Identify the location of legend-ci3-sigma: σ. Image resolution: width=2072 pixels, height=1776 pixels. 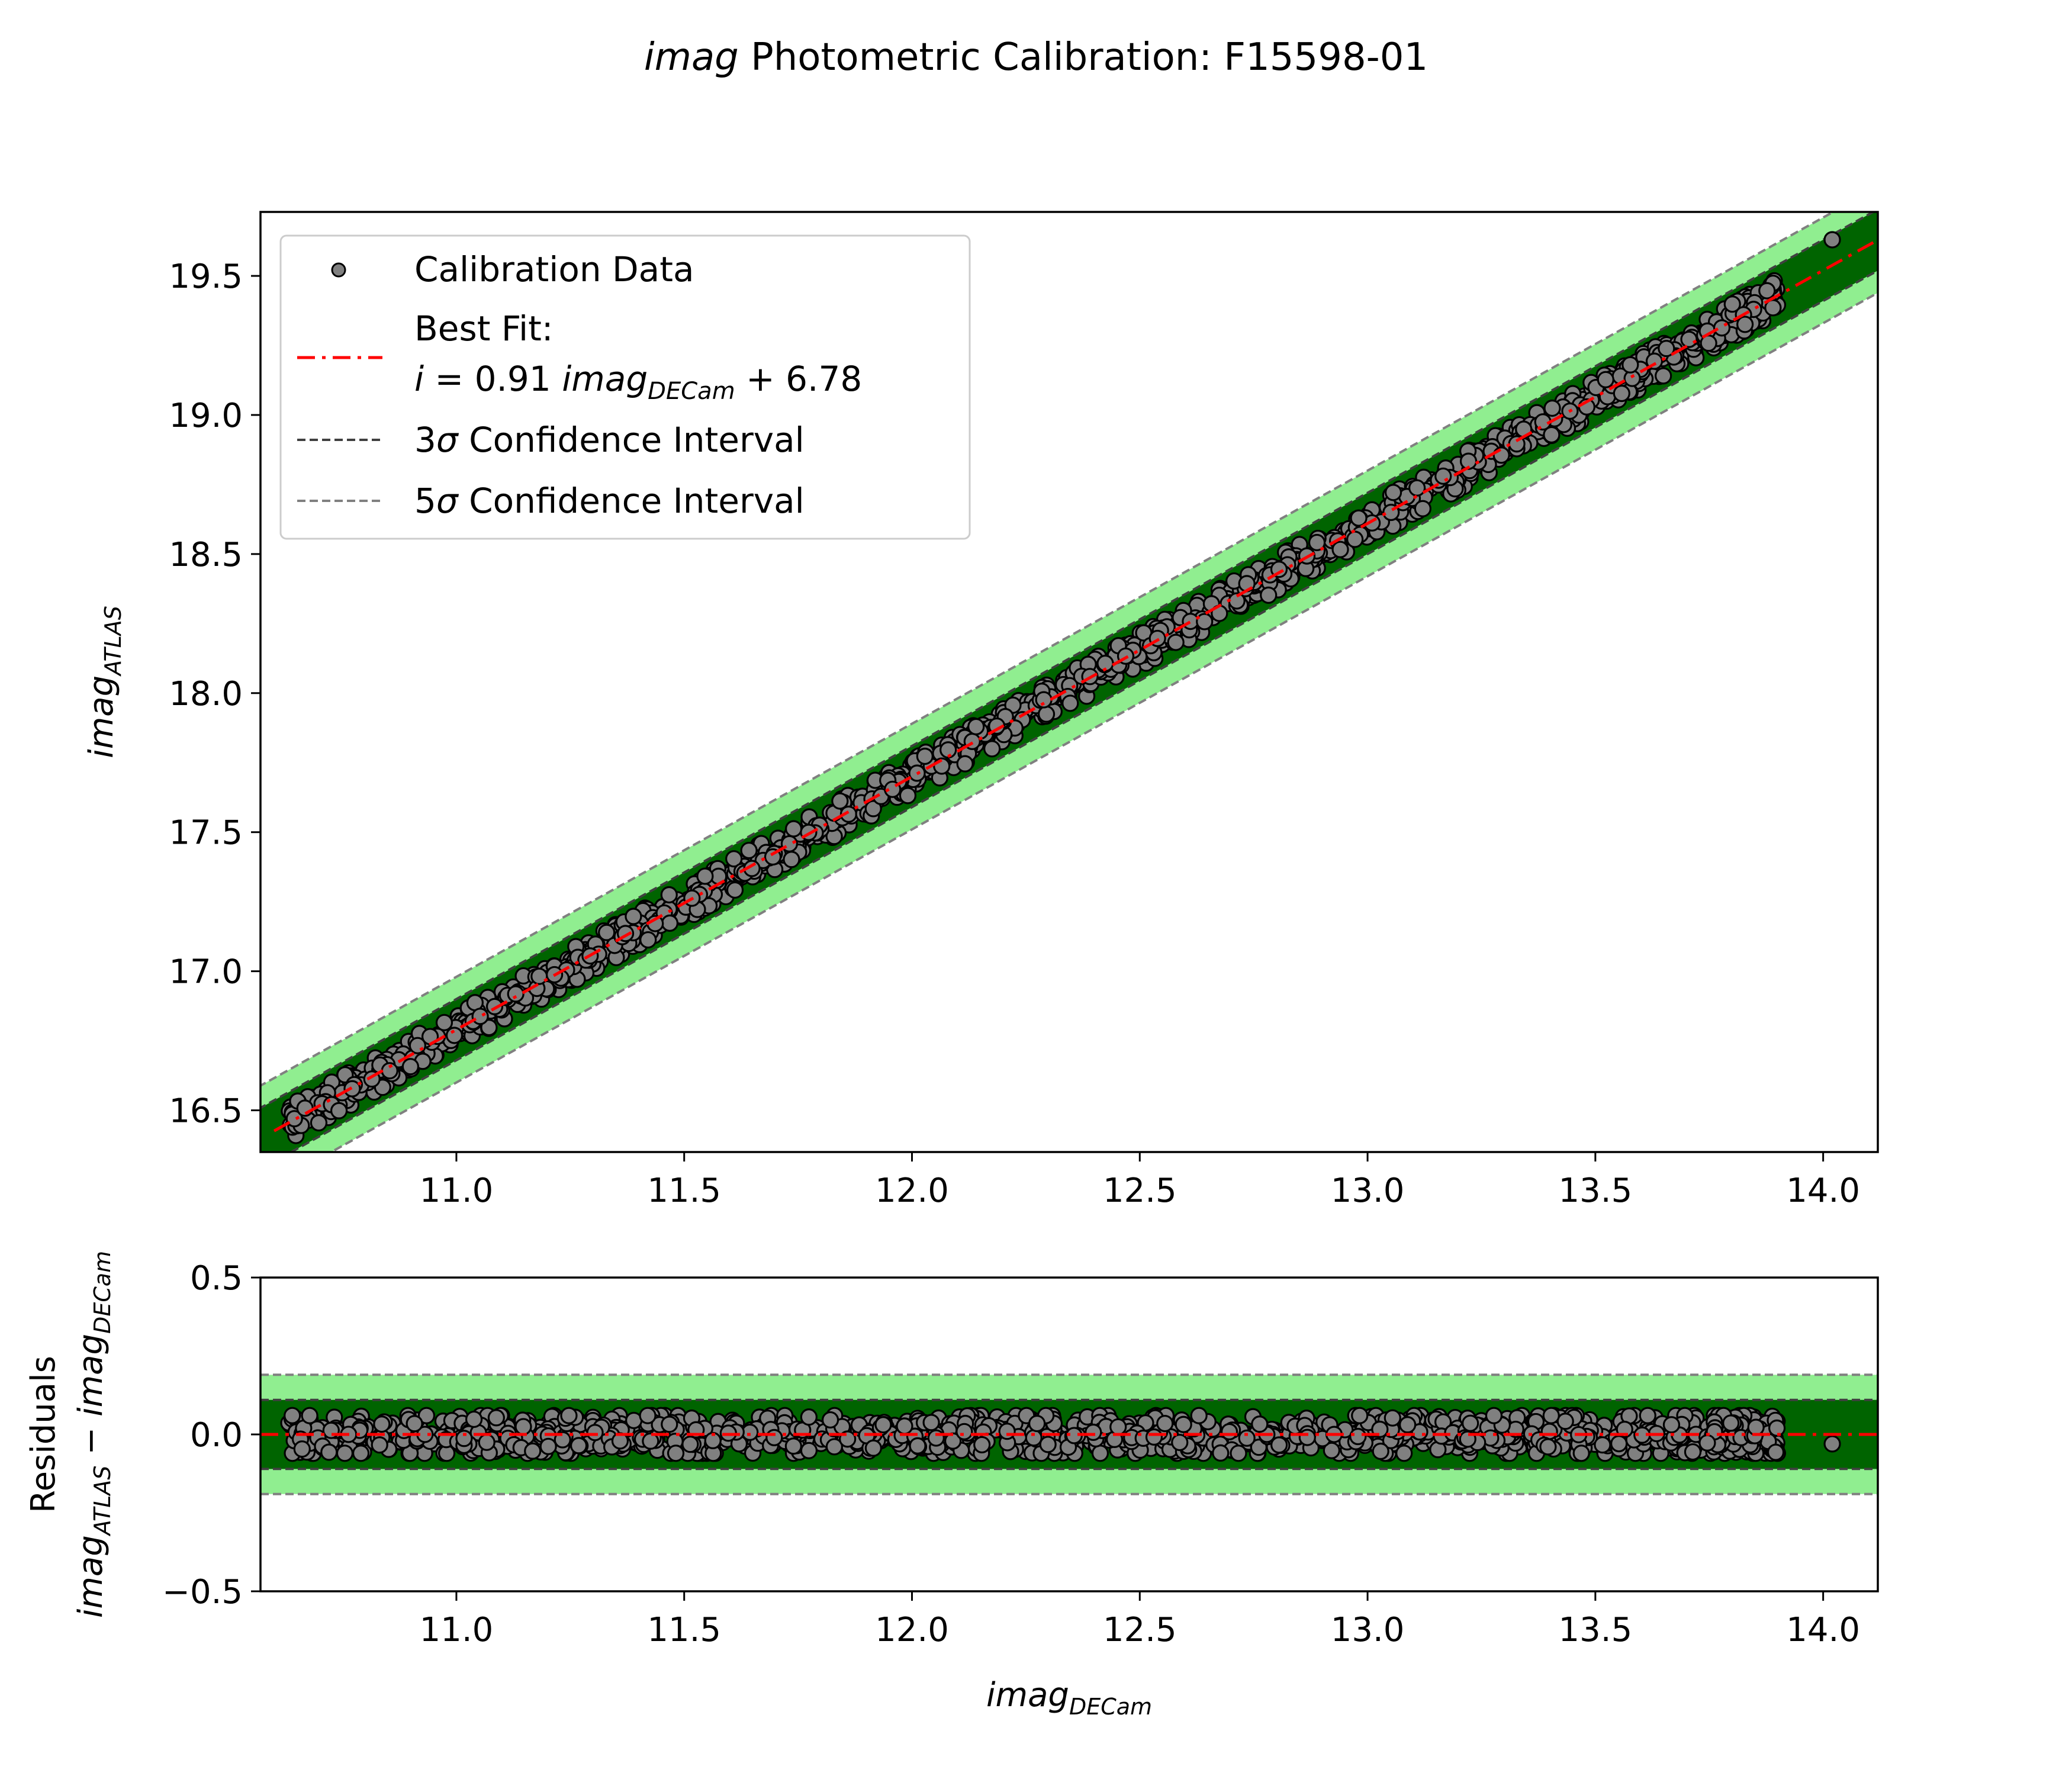
(447, 440).